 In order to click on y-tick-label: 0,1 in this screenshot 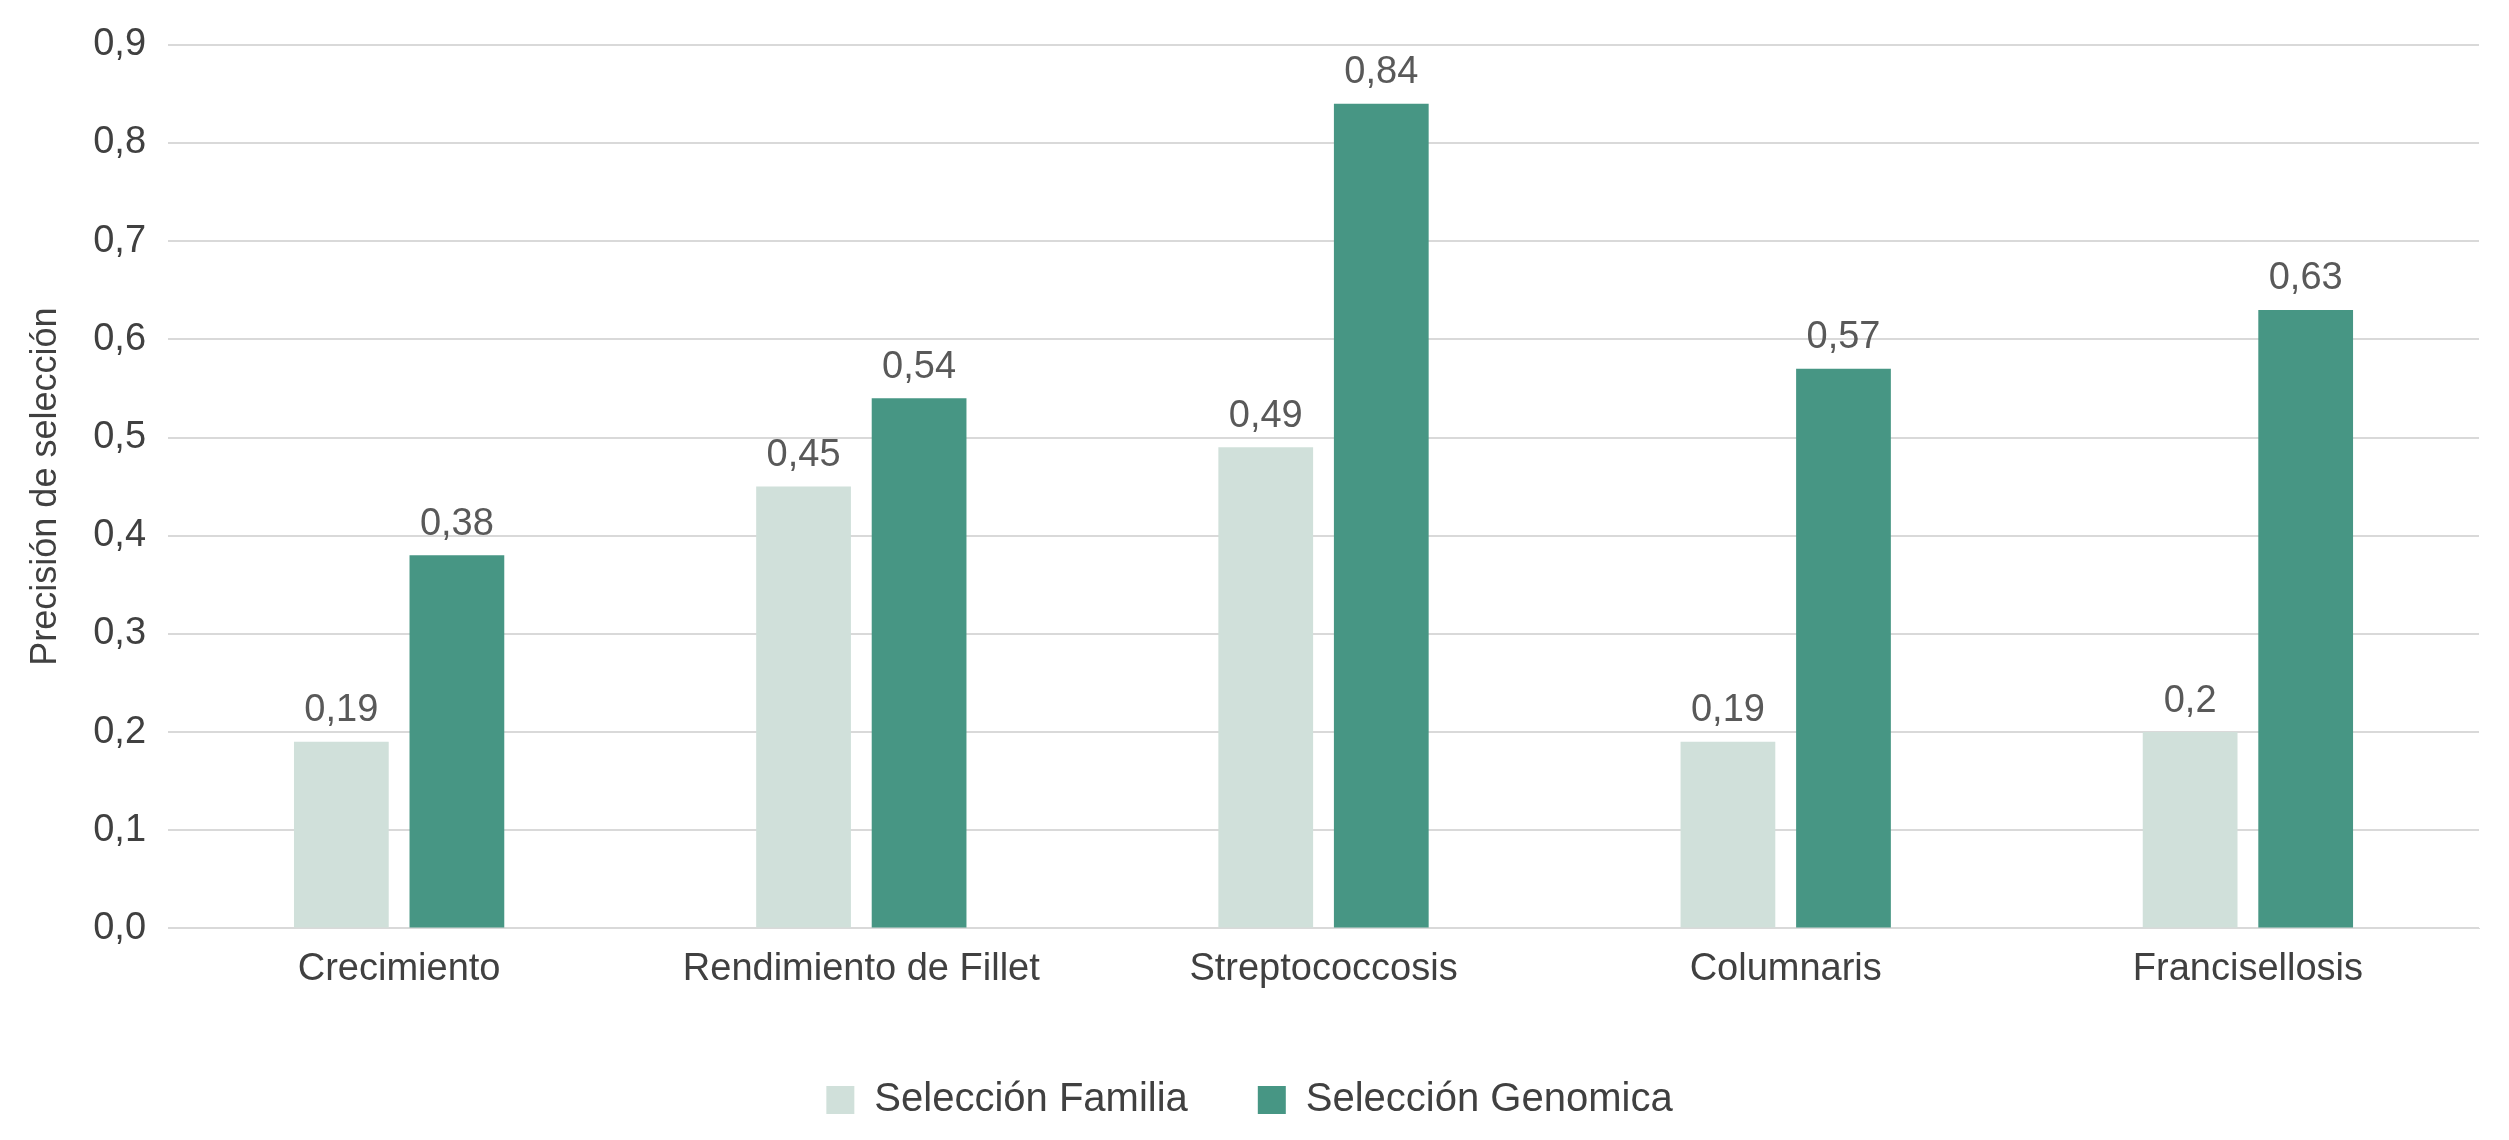, I will do `click(120, 827)`.